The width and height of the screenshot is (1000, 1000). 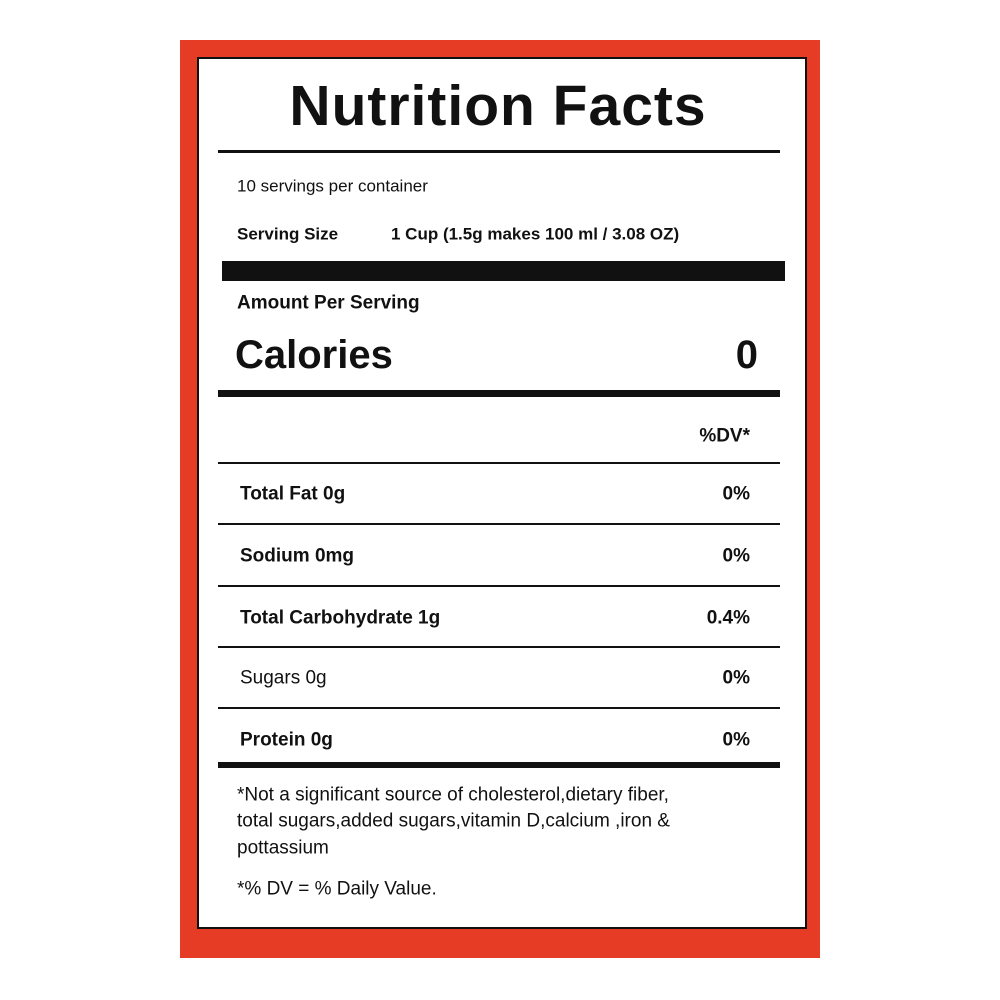 I want to click on dv-note: *% DV = % Daily Value., so click(x=337, y=889).